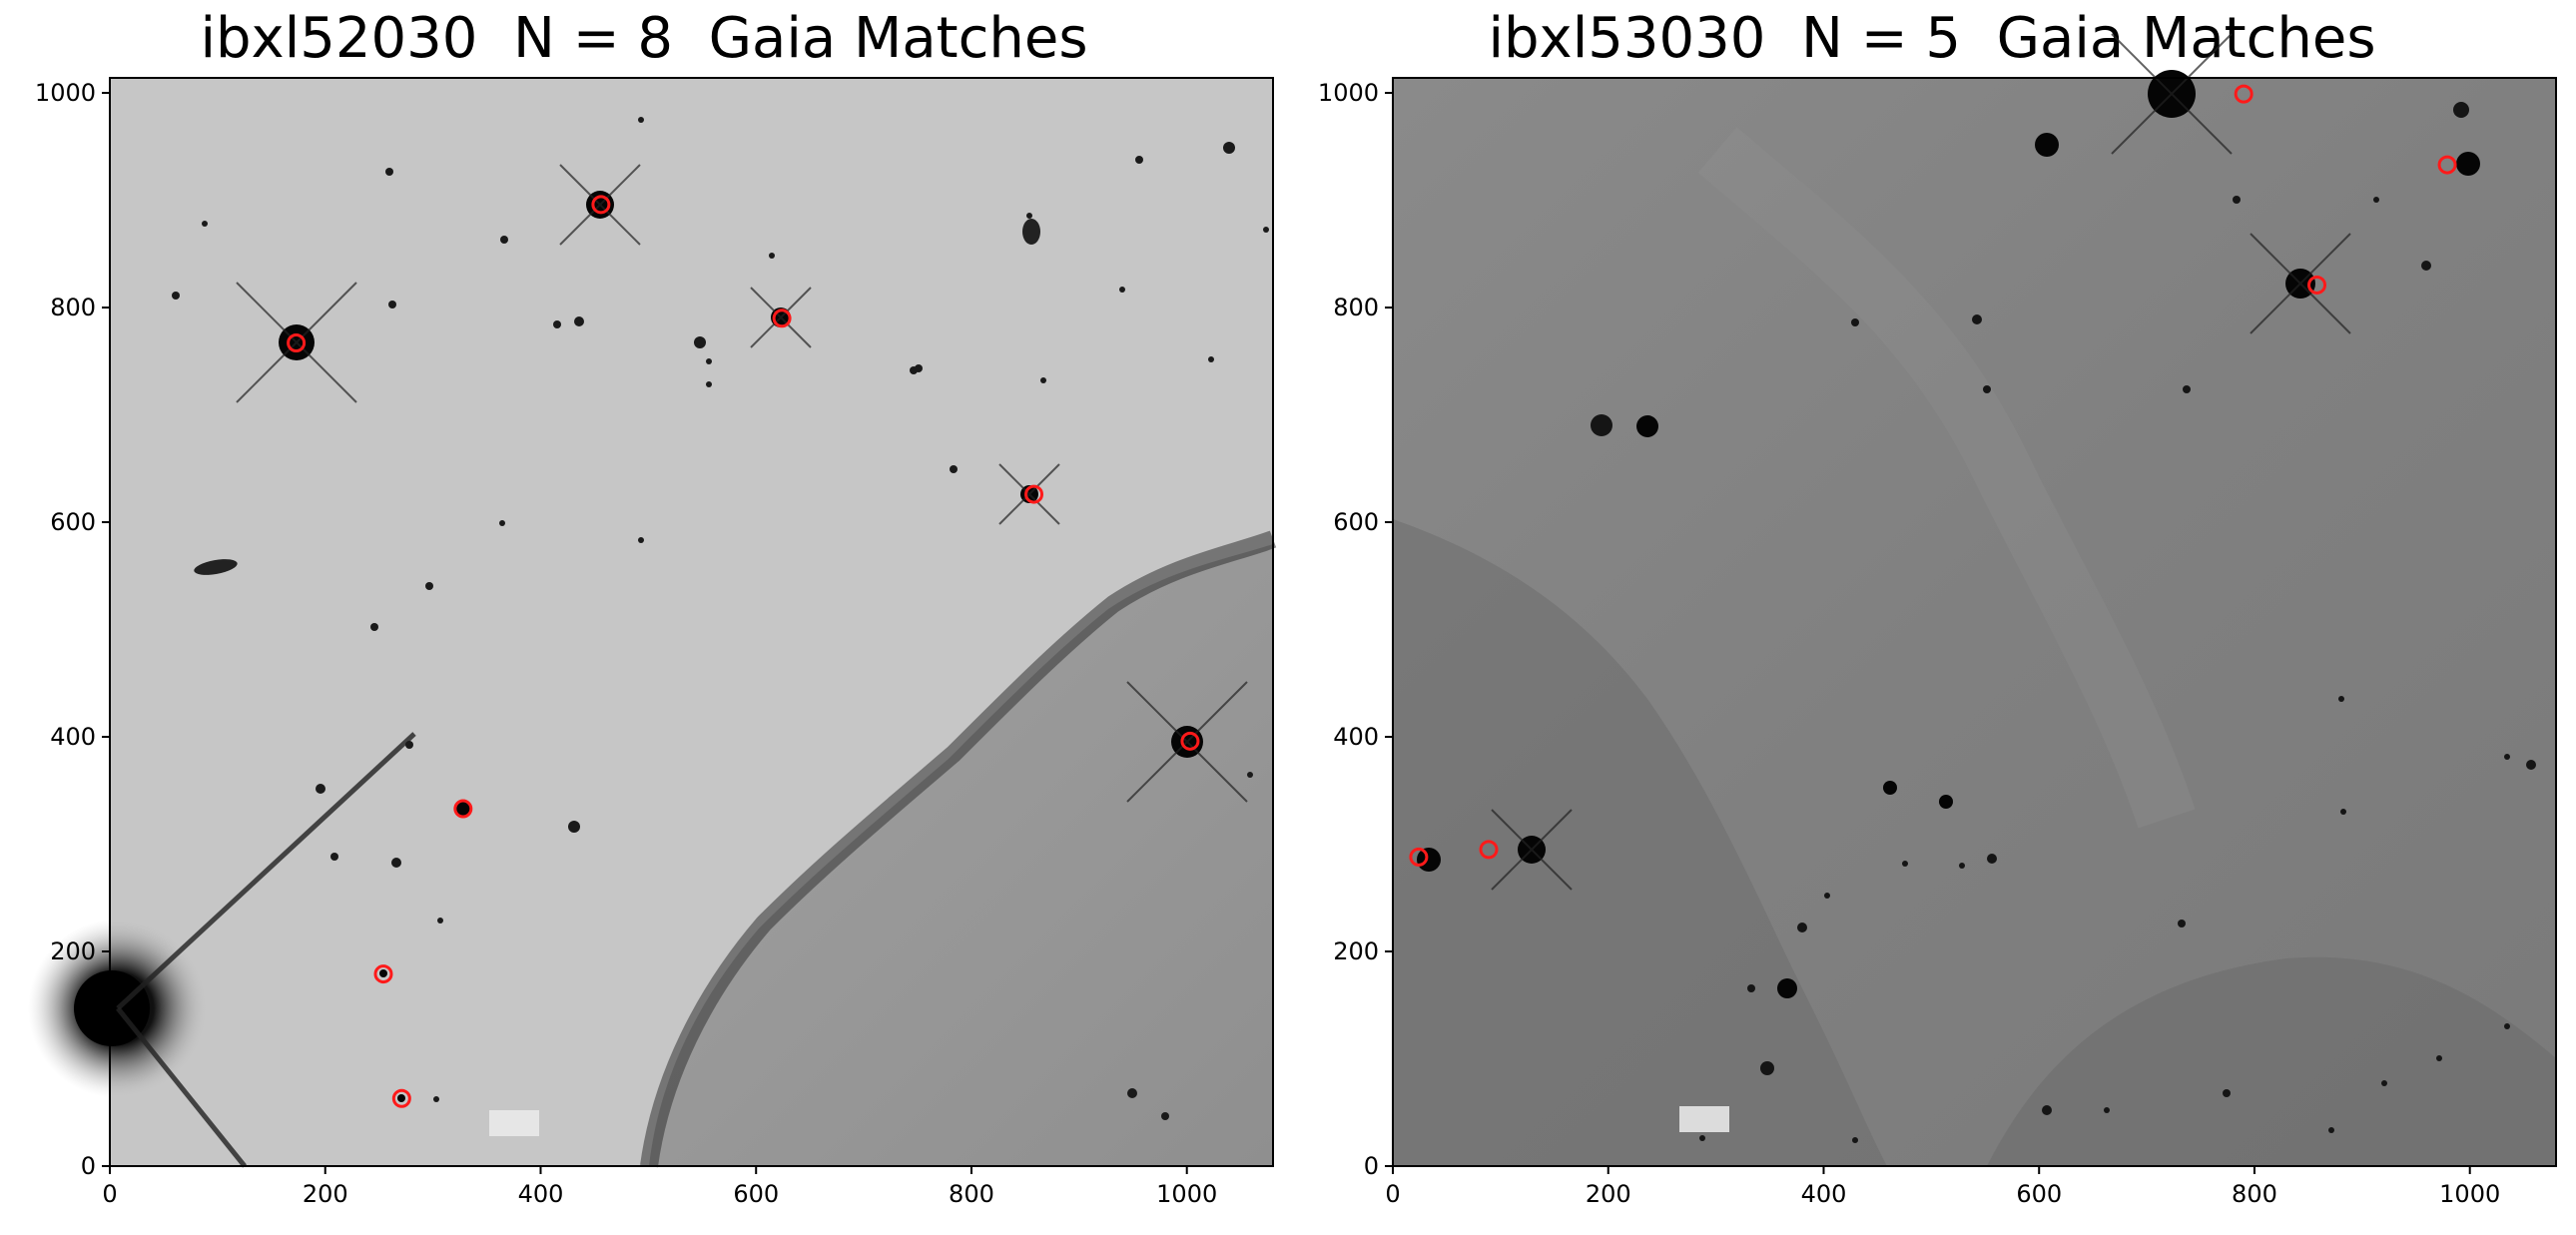 This screenshot has width=2576, height=1235. I want to click on right-bright-stars, so click(1848, 565).